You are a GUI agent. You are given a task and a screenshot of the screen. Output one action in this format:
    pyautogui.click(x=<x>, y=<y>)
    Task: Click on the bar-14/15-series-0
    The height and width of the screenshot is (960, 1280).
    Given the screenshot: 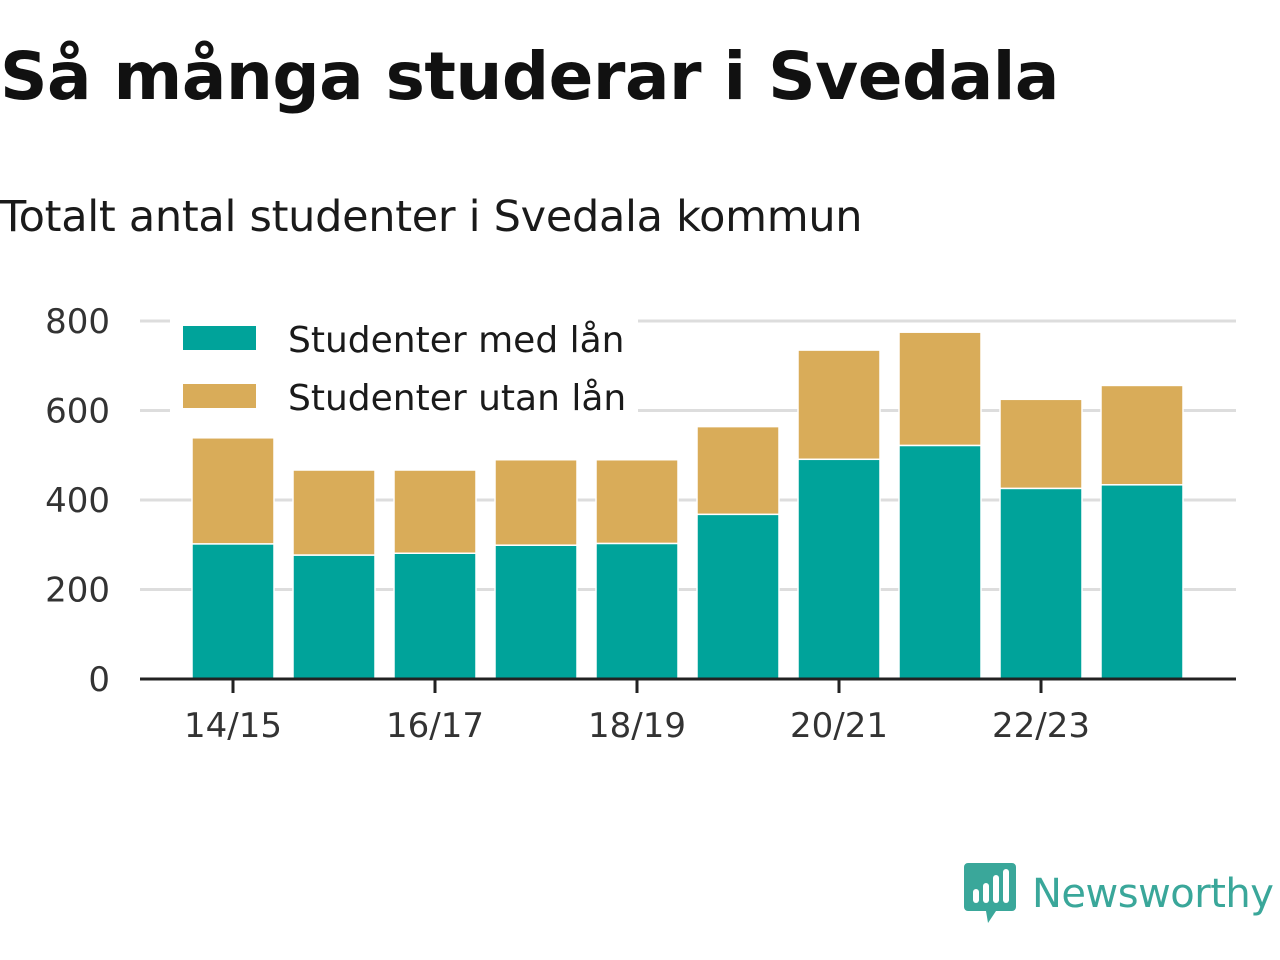 What is the action you would take?
    pyautogui.click(x=233, y=611)
    